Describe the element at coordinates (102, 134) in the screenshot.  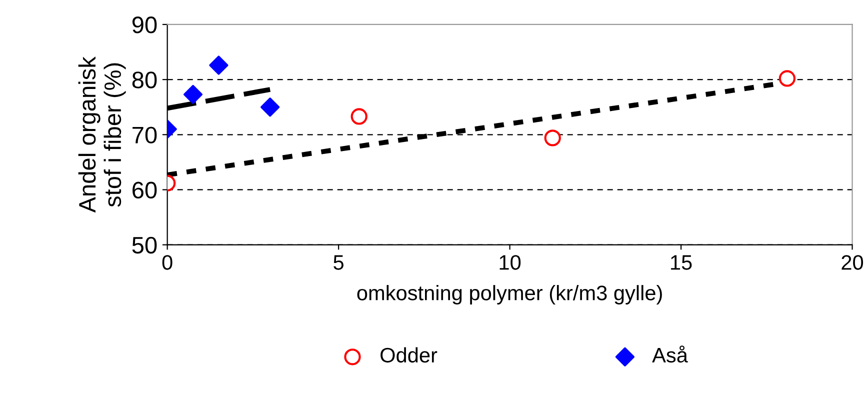
I see `y-axis-title: Andel organisk stof i fiber (%)` at that location.